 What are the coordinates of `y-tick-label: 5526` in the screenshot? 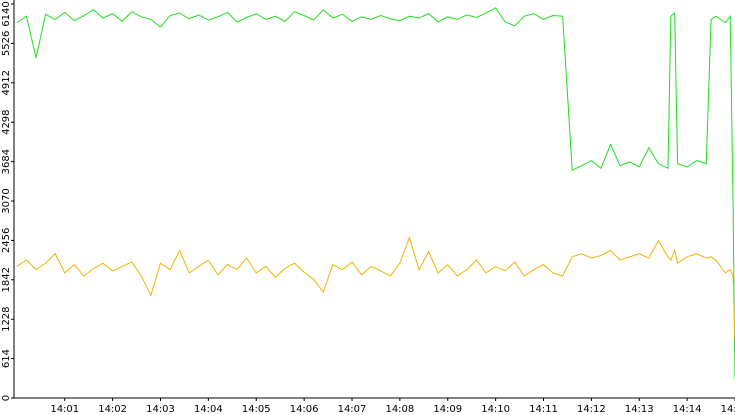 It's located at (6, 43).